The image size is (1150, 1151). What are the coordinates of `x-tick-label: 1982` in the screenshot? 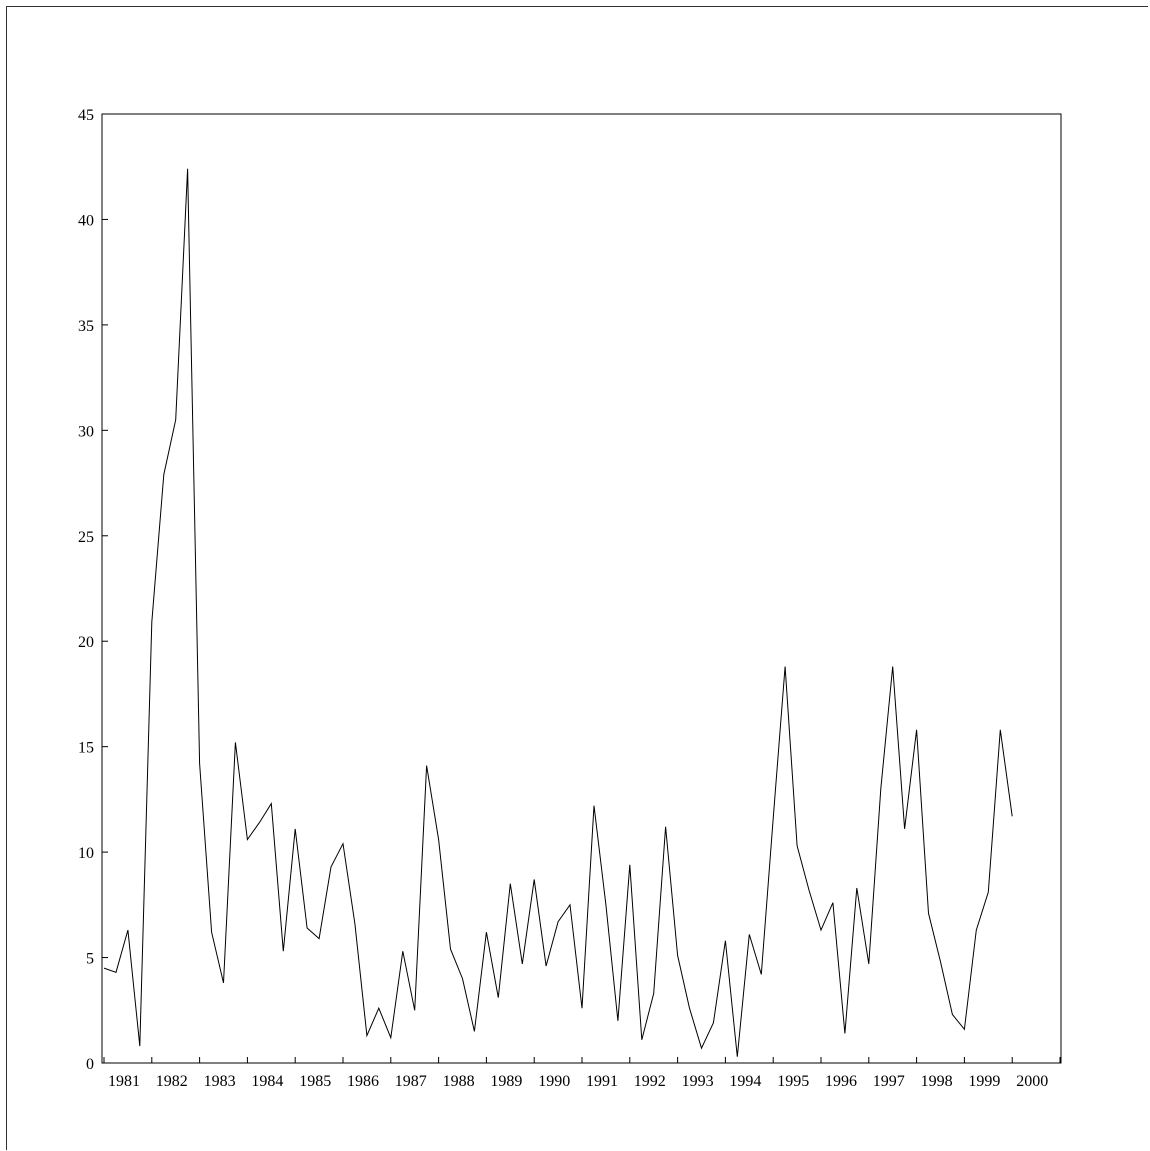 It's located at (172, 1081).